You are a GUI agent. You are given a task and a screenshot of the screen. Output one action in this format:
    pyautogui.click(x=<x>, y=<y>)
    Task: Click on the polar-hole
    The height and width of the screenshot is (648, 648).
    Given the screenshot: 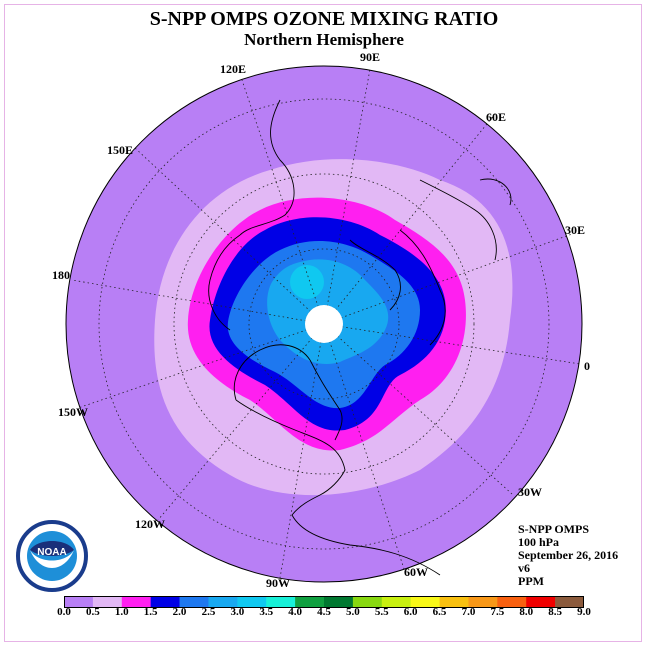 What is the action you would take?
    pyautogui.click(x=324, y=324)
    